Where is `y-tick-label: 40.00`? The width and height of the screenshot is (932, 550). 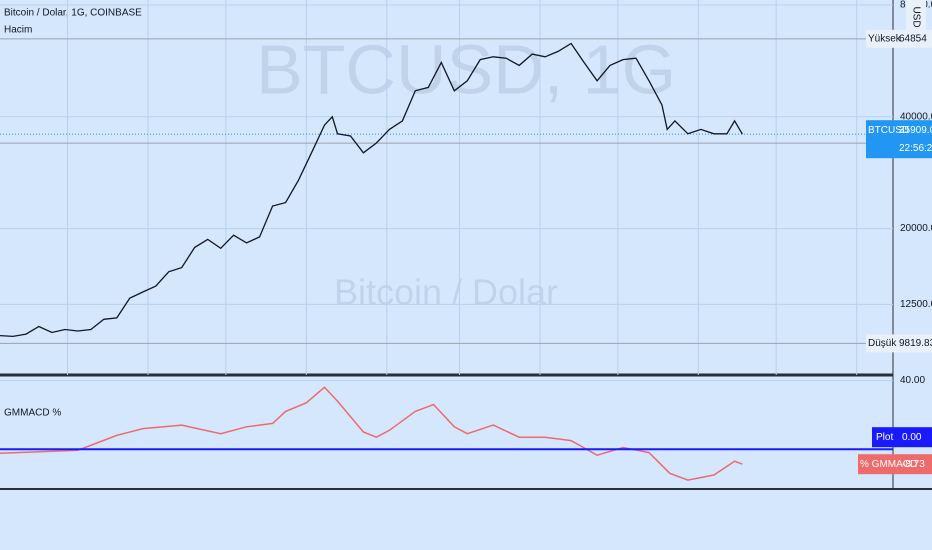 y-tick-label: 40.00 is located at coordinates (912, 380).